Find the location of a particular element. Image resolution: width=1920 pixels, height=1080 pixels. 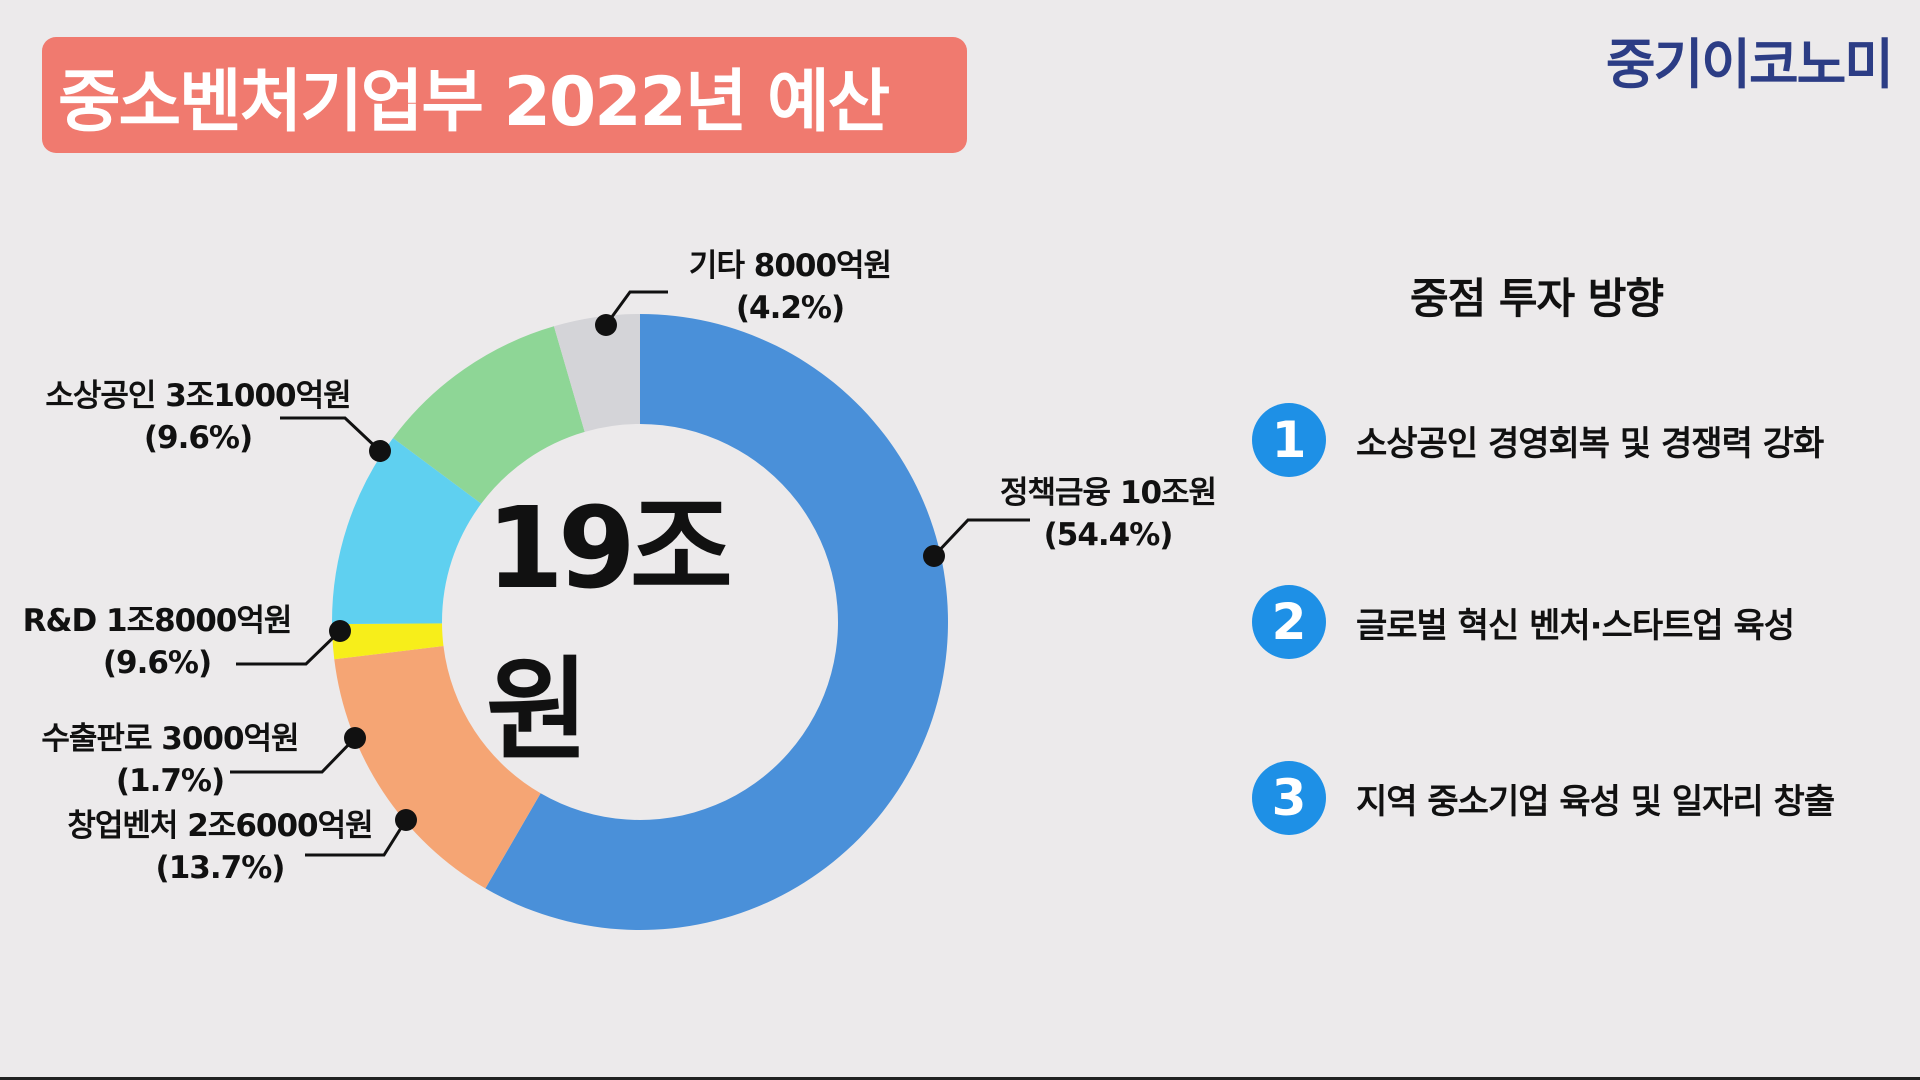

leader-policy-finance-dot is located at coordinates (934, 556).